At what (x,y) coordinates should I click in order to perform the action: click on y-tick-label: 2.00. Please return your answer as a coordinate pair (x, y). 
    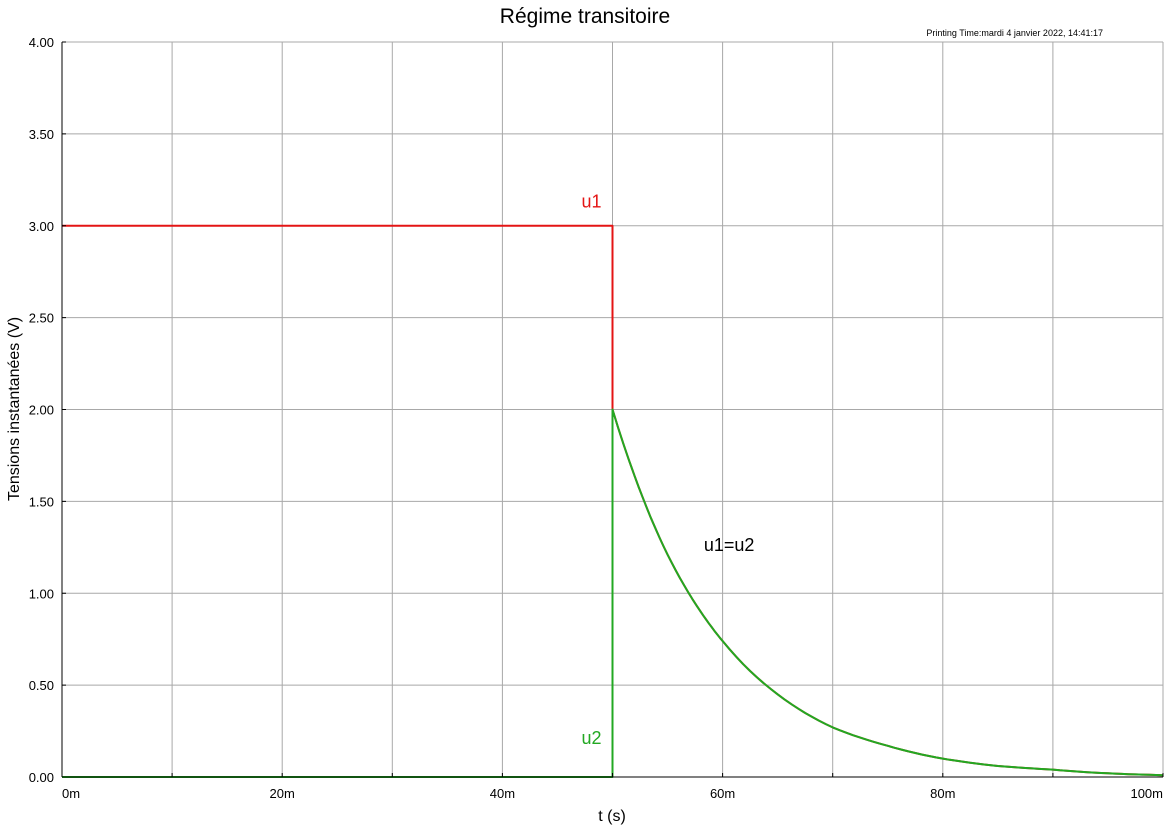
    Looking at the image, I should click on (41, 410).